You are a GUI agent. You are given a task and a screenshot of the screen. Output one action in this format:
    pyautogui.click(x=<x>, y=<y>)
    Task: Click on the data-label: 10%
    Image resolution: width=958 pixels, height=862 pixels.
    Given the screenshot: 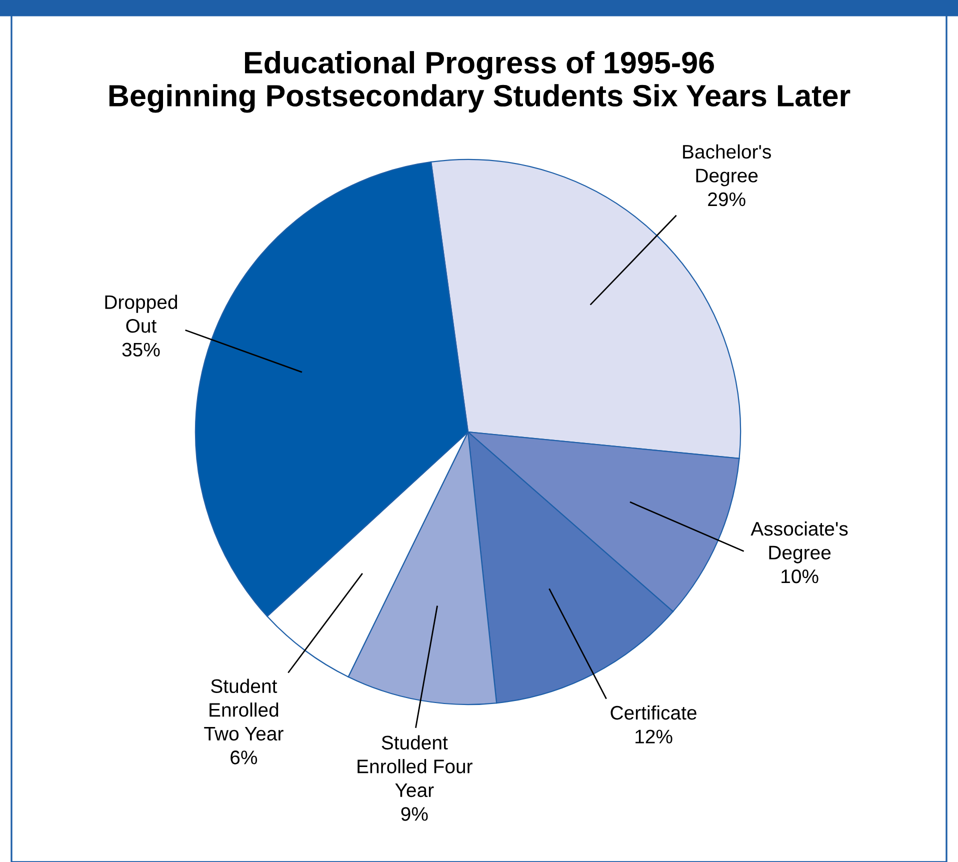 What is the action you would take?
    pyautogui.click(x=800, y=576)
    